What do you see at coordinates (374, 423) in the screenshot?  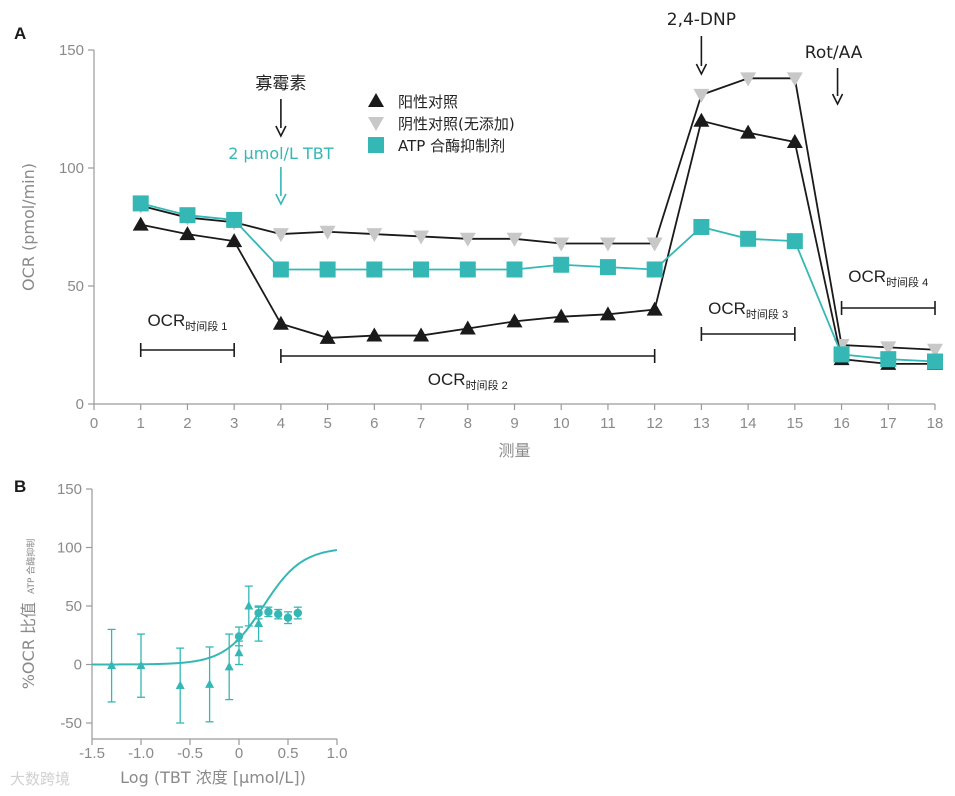 I see `panel-a-x-tick-label: 6` at bounding box center [374, 423].